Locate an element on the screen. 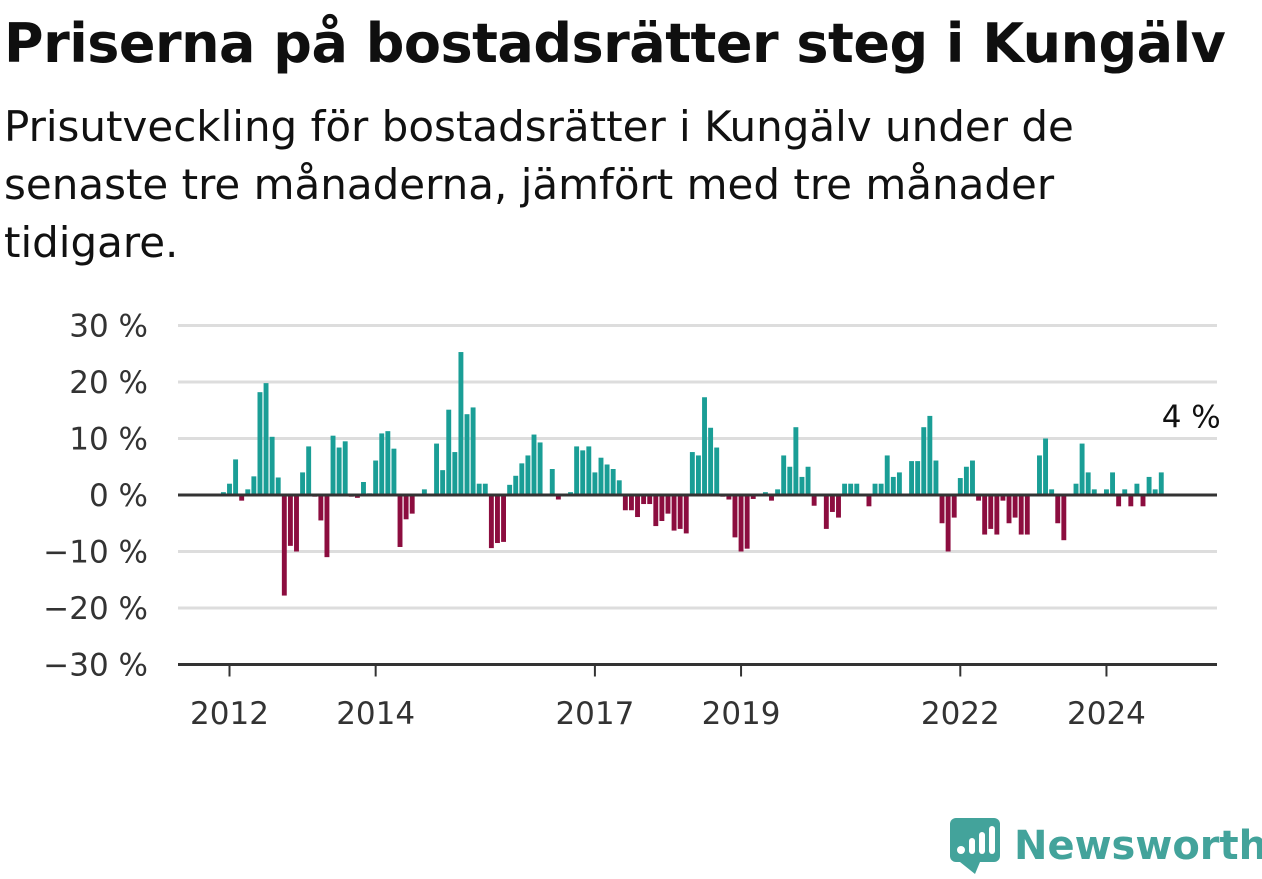 The width and height of the screenshot is (1262, 879). x-tick-label: 2022 is located at coordinates (960, 714).